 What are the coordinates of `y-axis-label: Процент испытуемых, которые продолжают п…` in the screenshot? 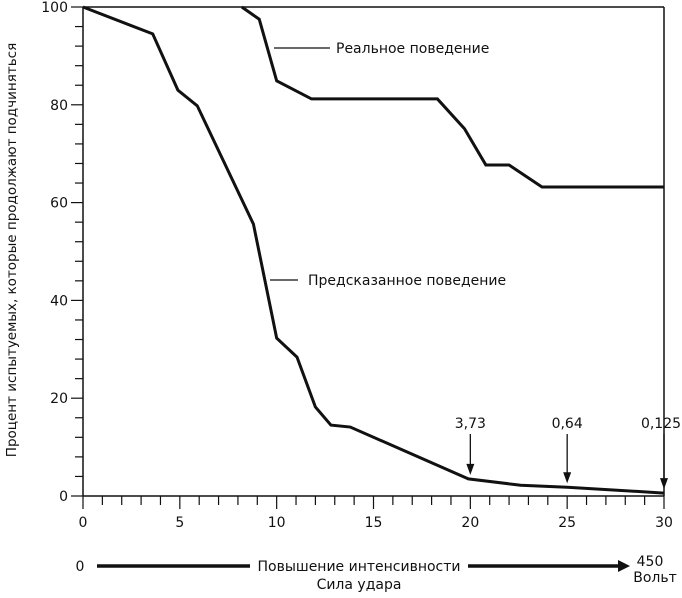 It's located at (12, 250).